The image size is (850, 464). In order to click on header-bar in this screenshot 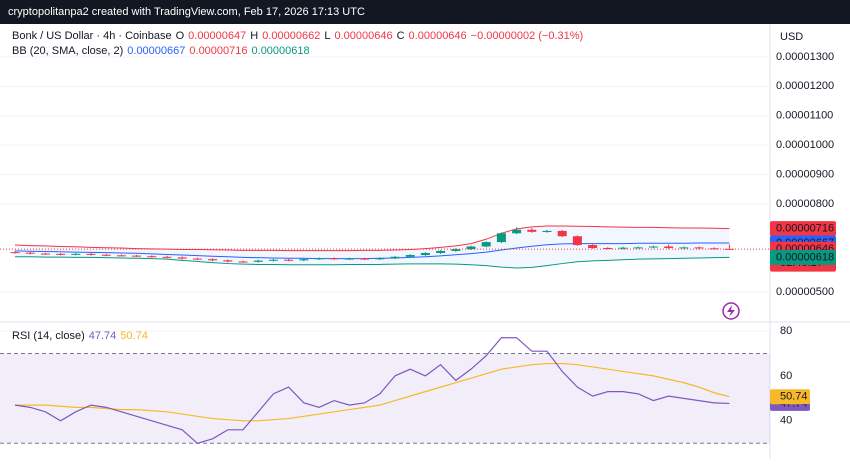, I will do `click(425, 12)`.